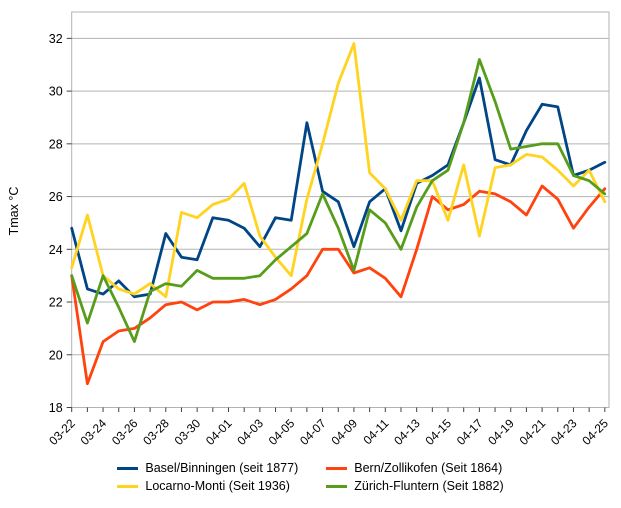 Image resolution: width=621 pixels, height=508 pixels. I want to click on y-tick-label: 24, so click(56, 250).